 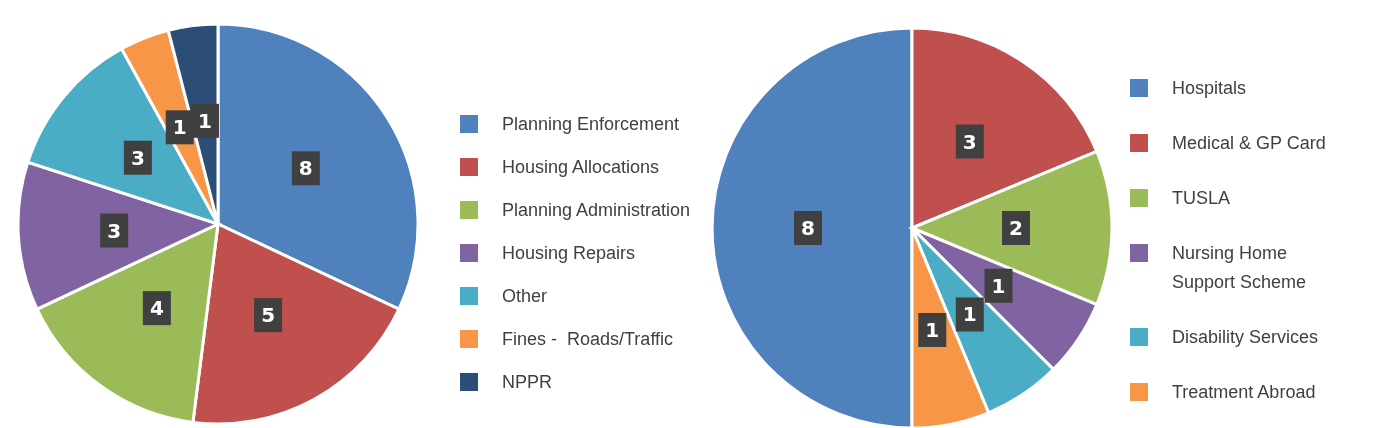 What do you see at coordinates (156, 308) in the screenshot?
I see `data-label: 4` at bounding box center [156, 308].